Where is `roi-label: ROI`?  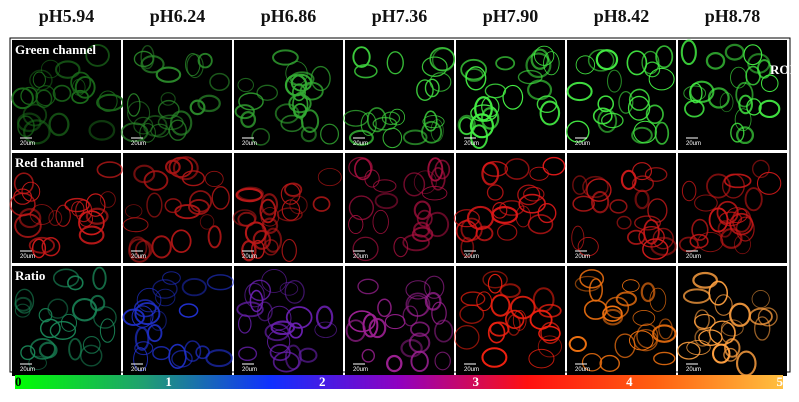 roi-label: ROI is located at coordinates (782, 69).